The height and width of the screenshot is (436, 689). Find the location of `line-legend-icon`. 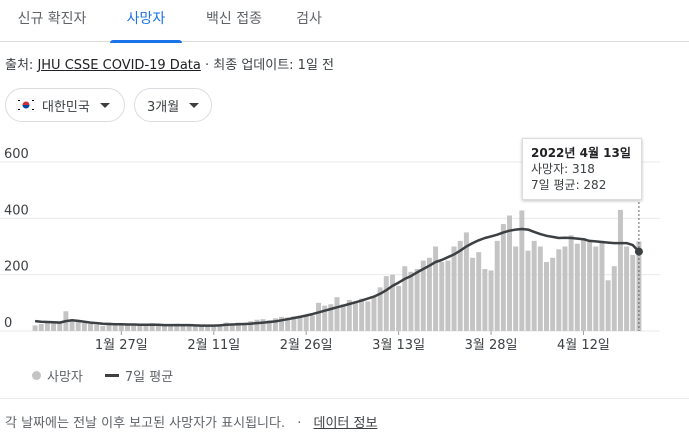

line-legend-icon is located at coordinates (111, 375).